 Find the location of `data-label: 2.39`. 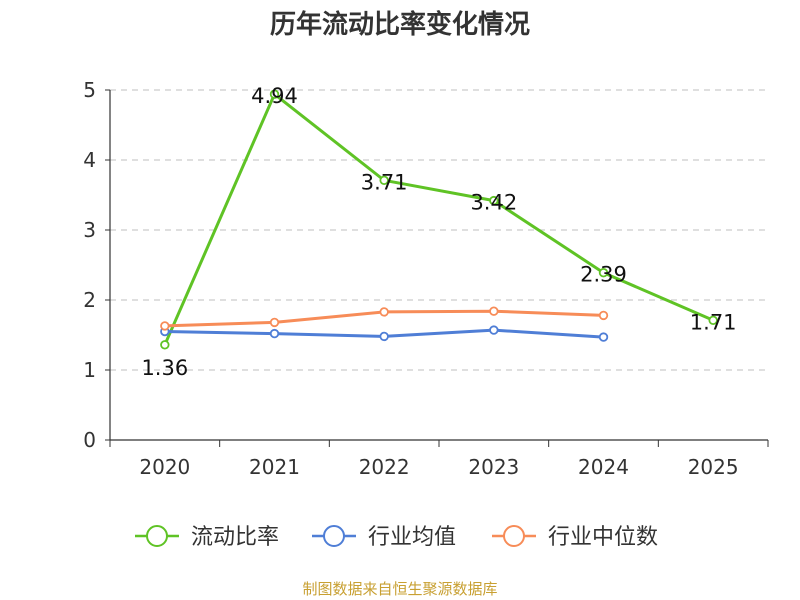

data-label: 2.39 is located at coordinates (603, 275).